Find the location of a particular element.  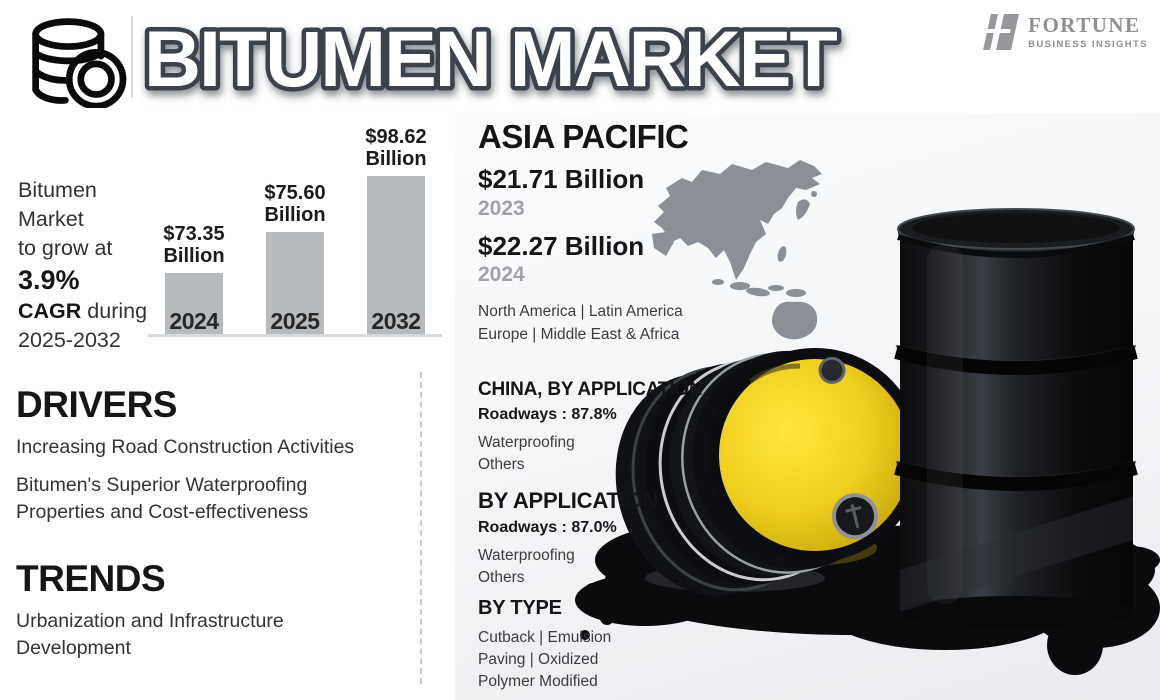

bar-2025: 2025 is located at coordinates (295, 283).